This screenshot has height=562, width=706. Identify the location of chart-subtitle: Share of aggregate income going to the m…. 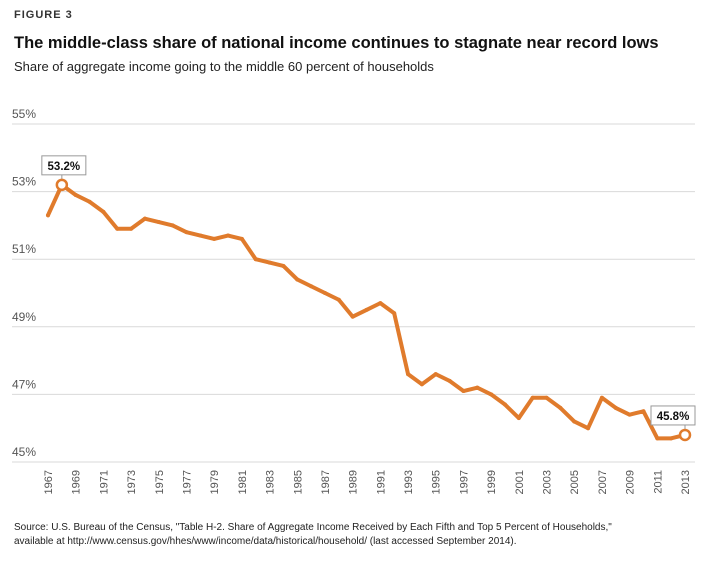
(224, 66).